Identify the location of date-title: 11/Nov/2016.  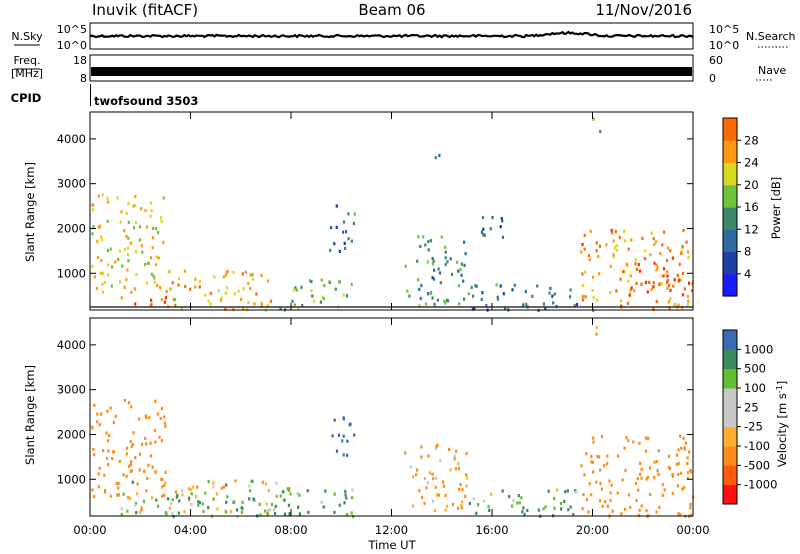
(643, 10).